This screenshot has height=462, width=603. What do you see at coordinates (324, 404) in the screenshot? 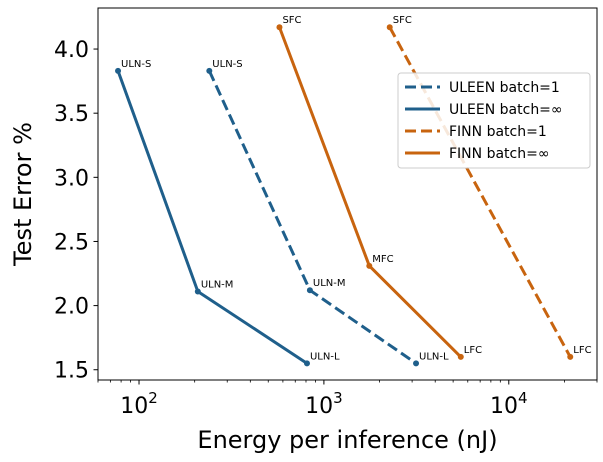
I see `x-tick-label: 10³` at bounding box center [324, 404].